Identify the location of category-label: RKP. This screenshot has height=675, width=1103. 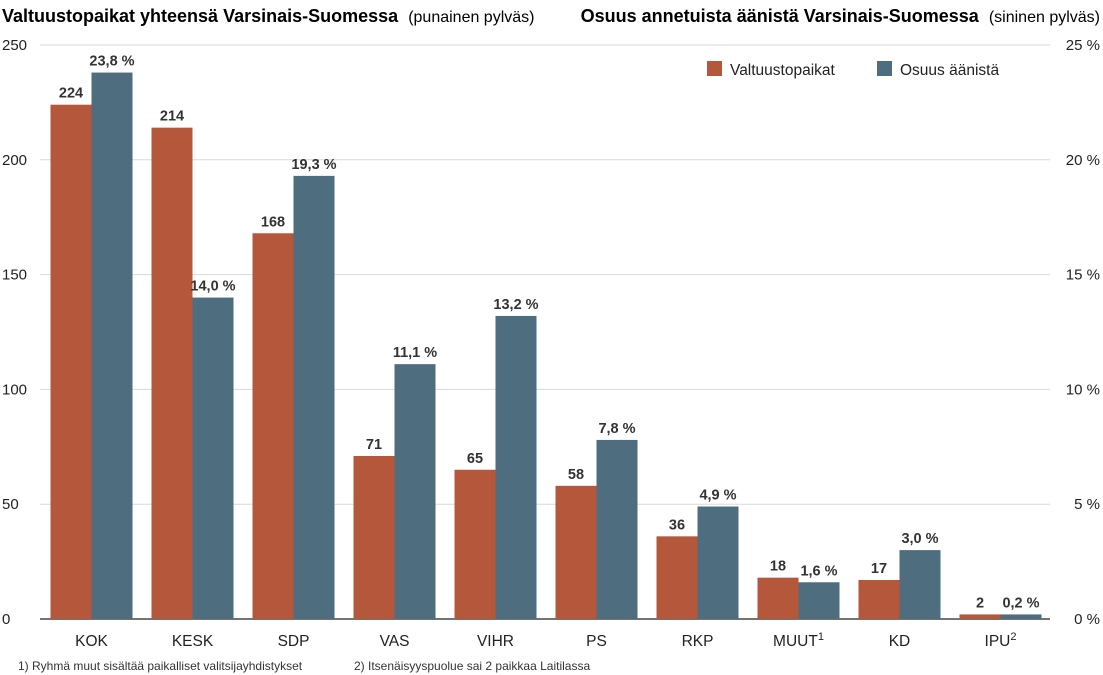
(698, 641).